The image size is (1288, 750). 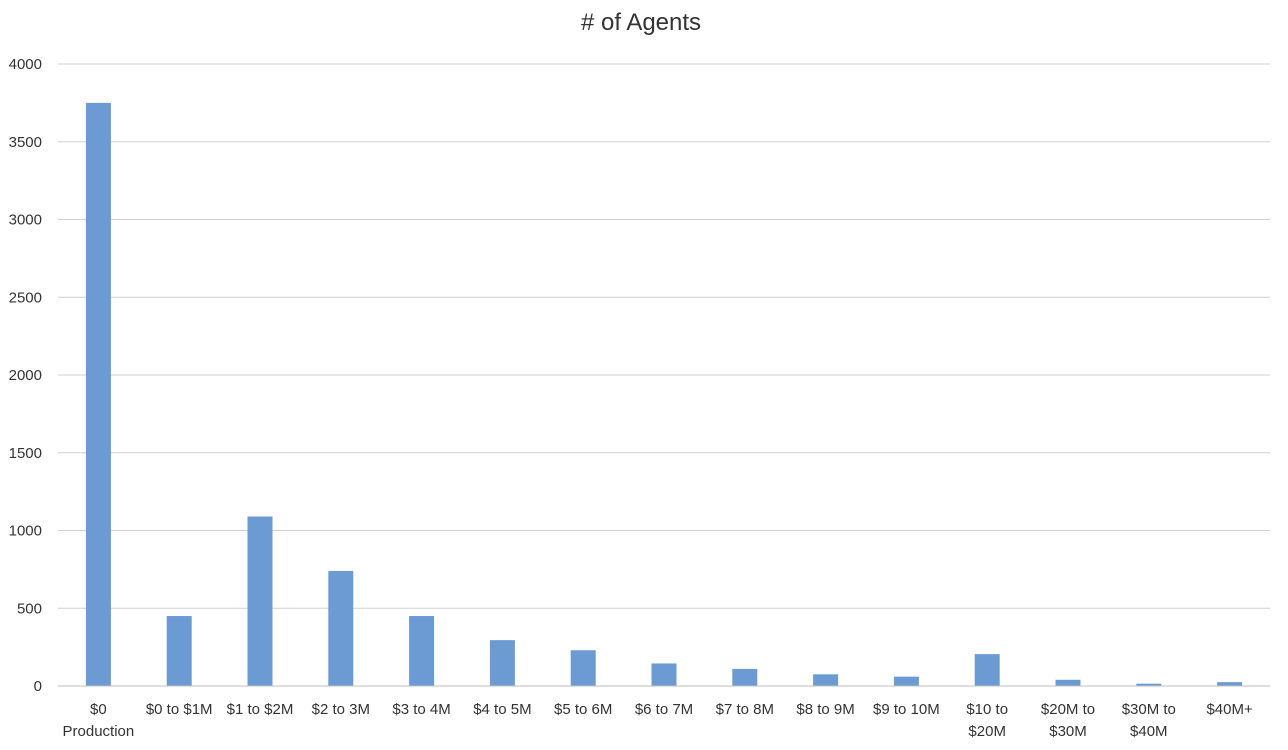 I want to click on x-category-label: $2 to 3M, so click(x=341, y=709).